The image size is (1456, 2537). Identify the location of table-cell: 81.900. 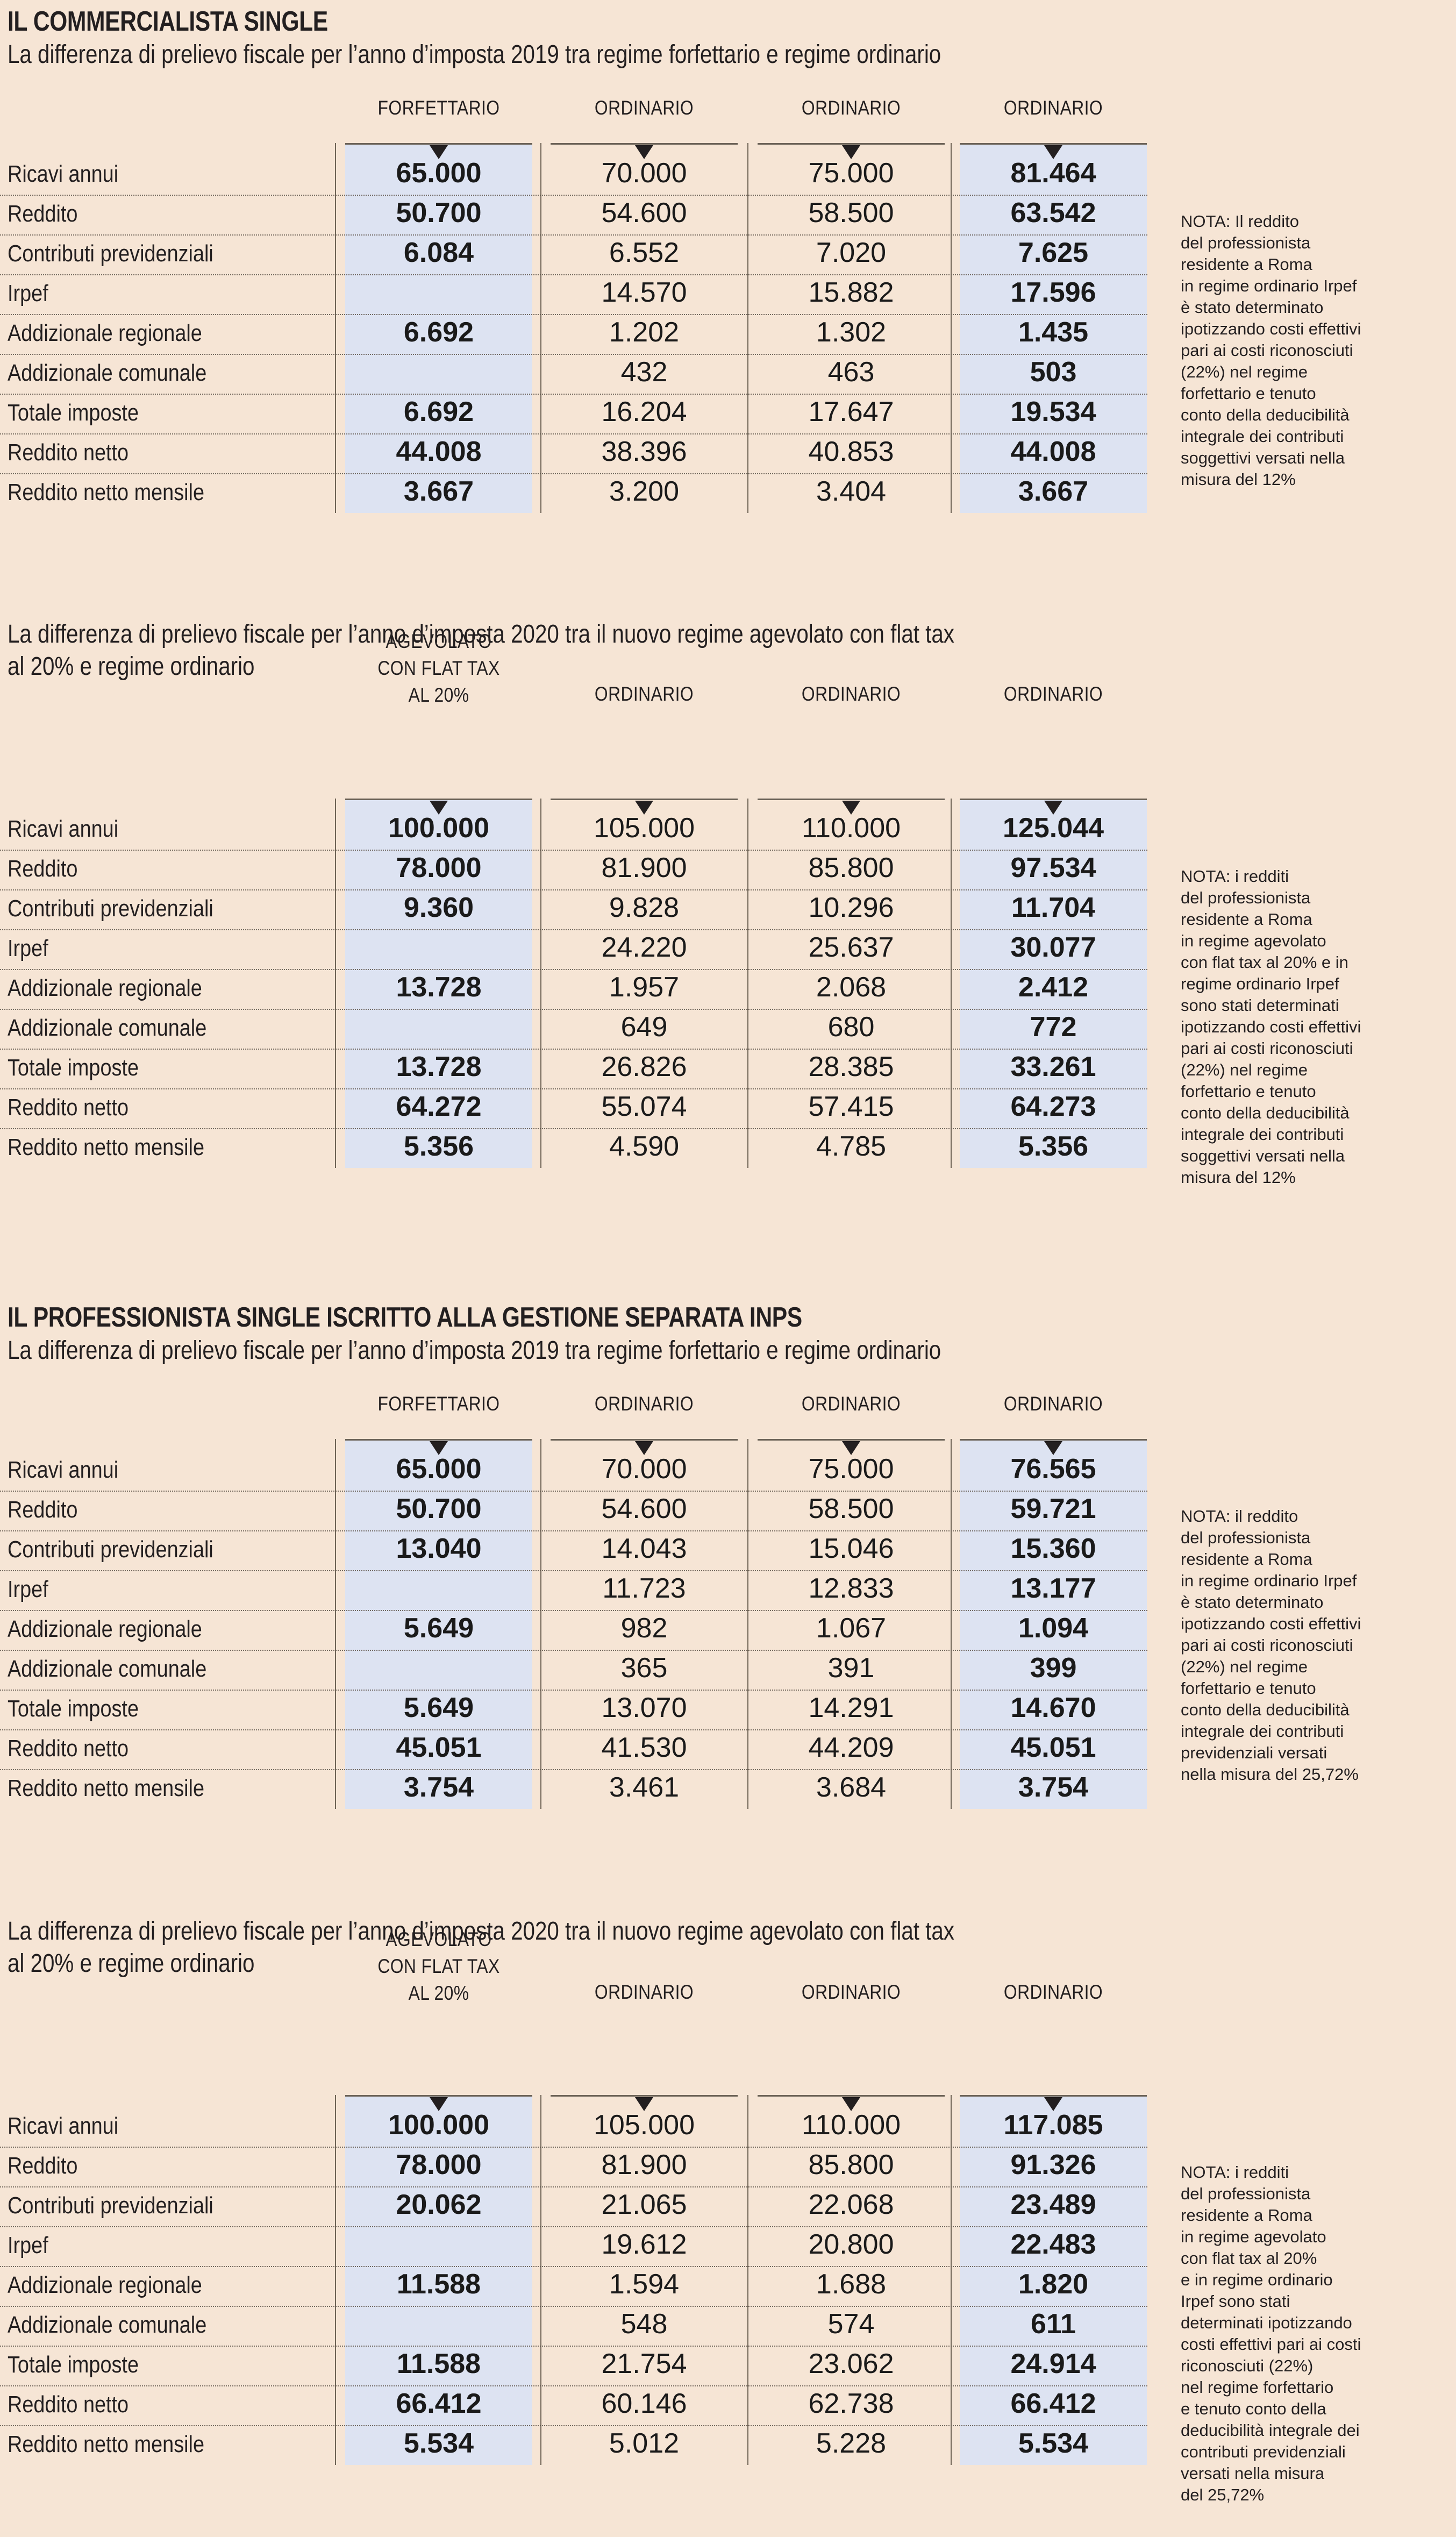
(644, 2164).